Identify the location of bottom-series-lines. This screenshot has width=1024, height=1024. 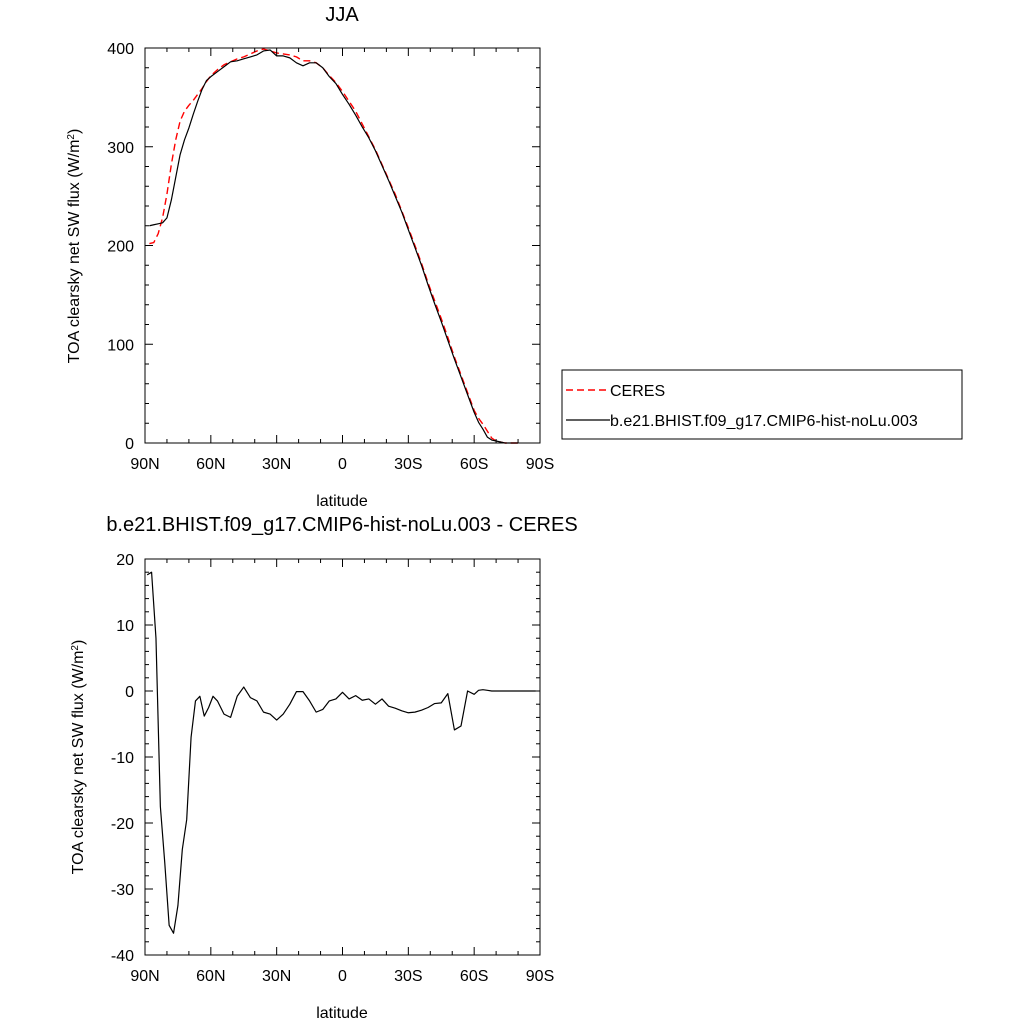
(341, 752).